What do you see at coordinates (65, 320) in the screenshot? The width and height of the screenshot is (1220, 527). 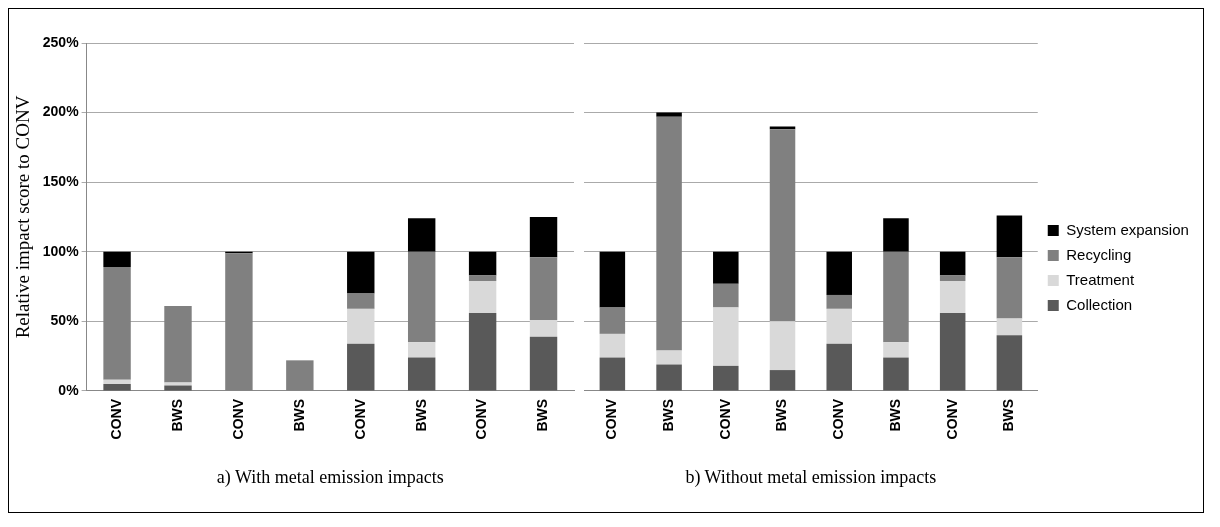 I see `y-tick-label: 50%` at bounding box center [65, 320].